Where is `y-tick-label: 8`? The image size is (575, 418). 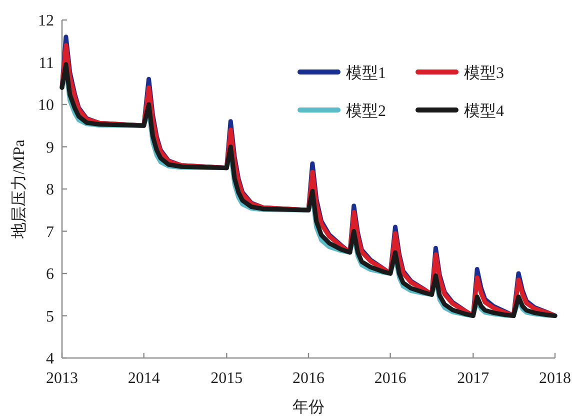
y-tick-label: 8 is located at coordinates (50, 190).